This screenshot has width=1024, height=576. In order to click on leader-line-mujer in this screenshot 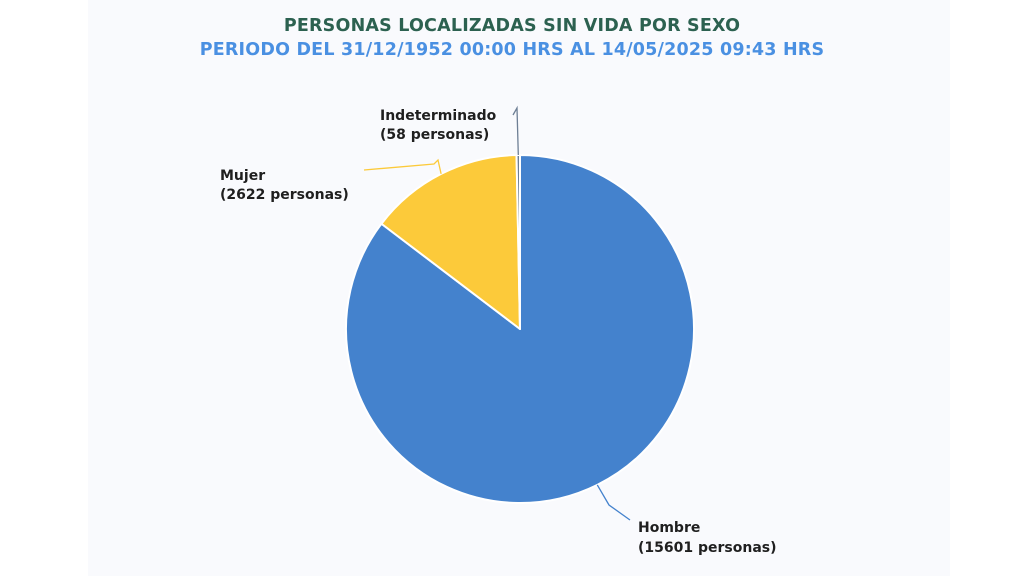, I will do `click(402, 166)`.